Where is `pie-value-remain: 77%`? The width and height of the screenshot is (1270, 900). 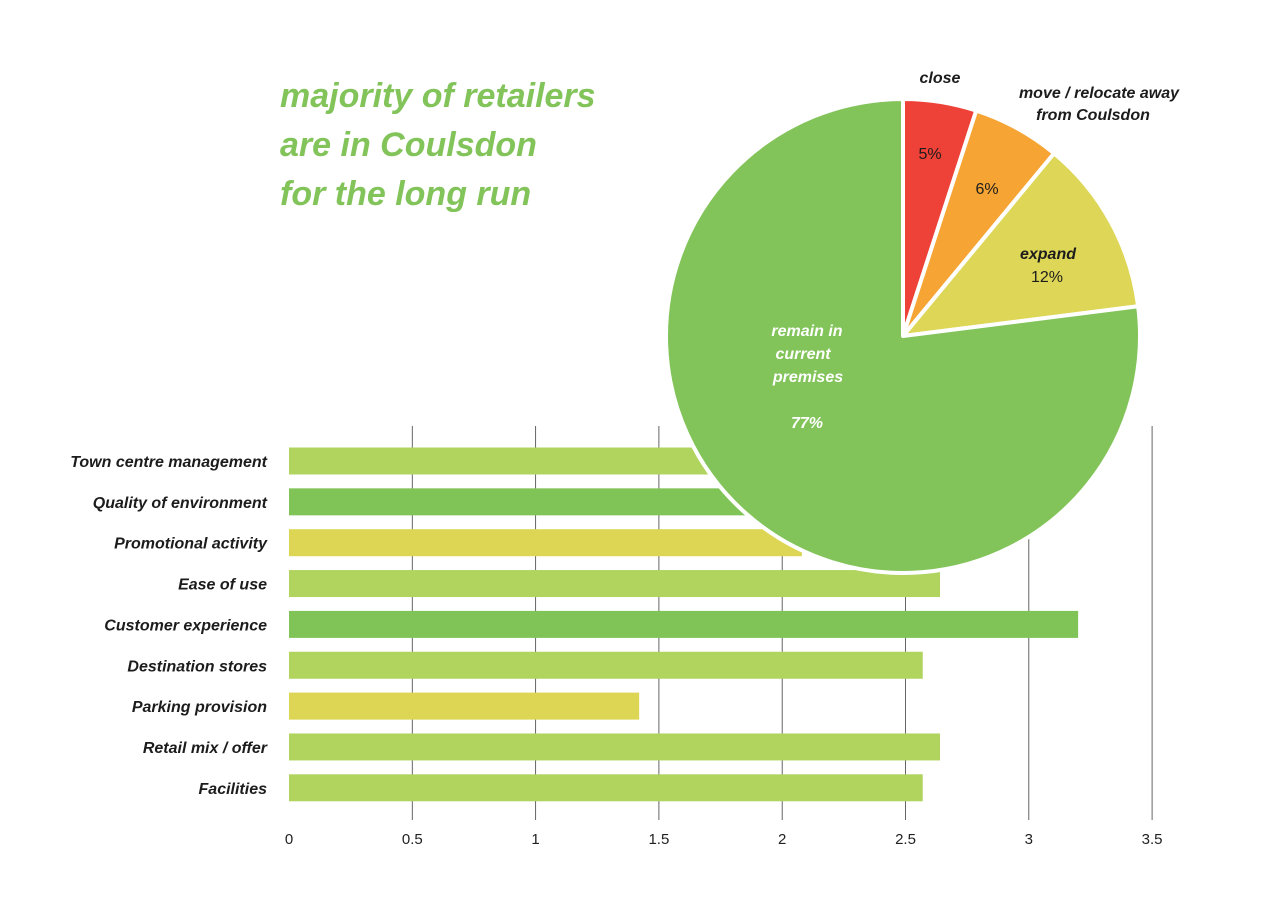
pie-value-remain: 77% is located at coordinates (807, 423).